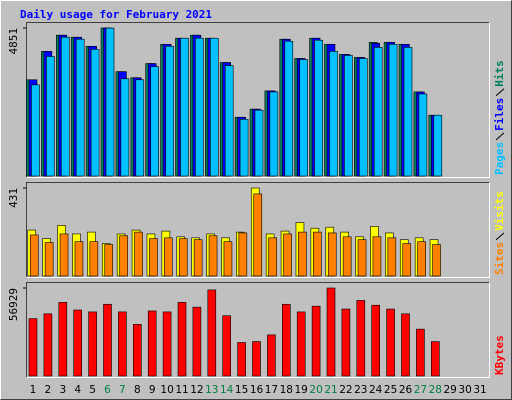  What do you see at coordinates (360, 390) in the screenshot?
I see `x-tick-label: 23` at bounding box center [360, 390].